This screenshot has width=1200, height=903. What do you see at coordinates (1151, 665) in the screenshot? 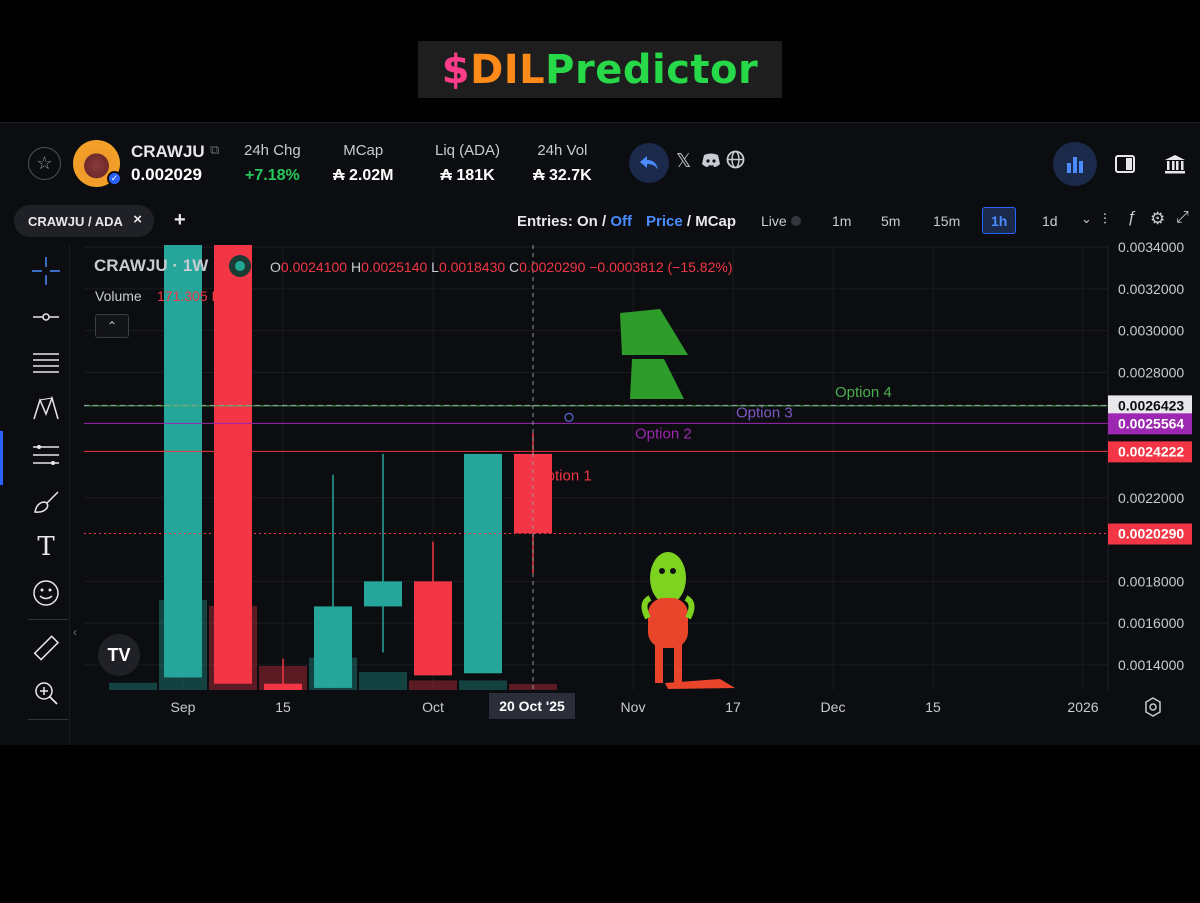
I see `y-tick-label: 0.0014000` at bounding box center [1151, 665].